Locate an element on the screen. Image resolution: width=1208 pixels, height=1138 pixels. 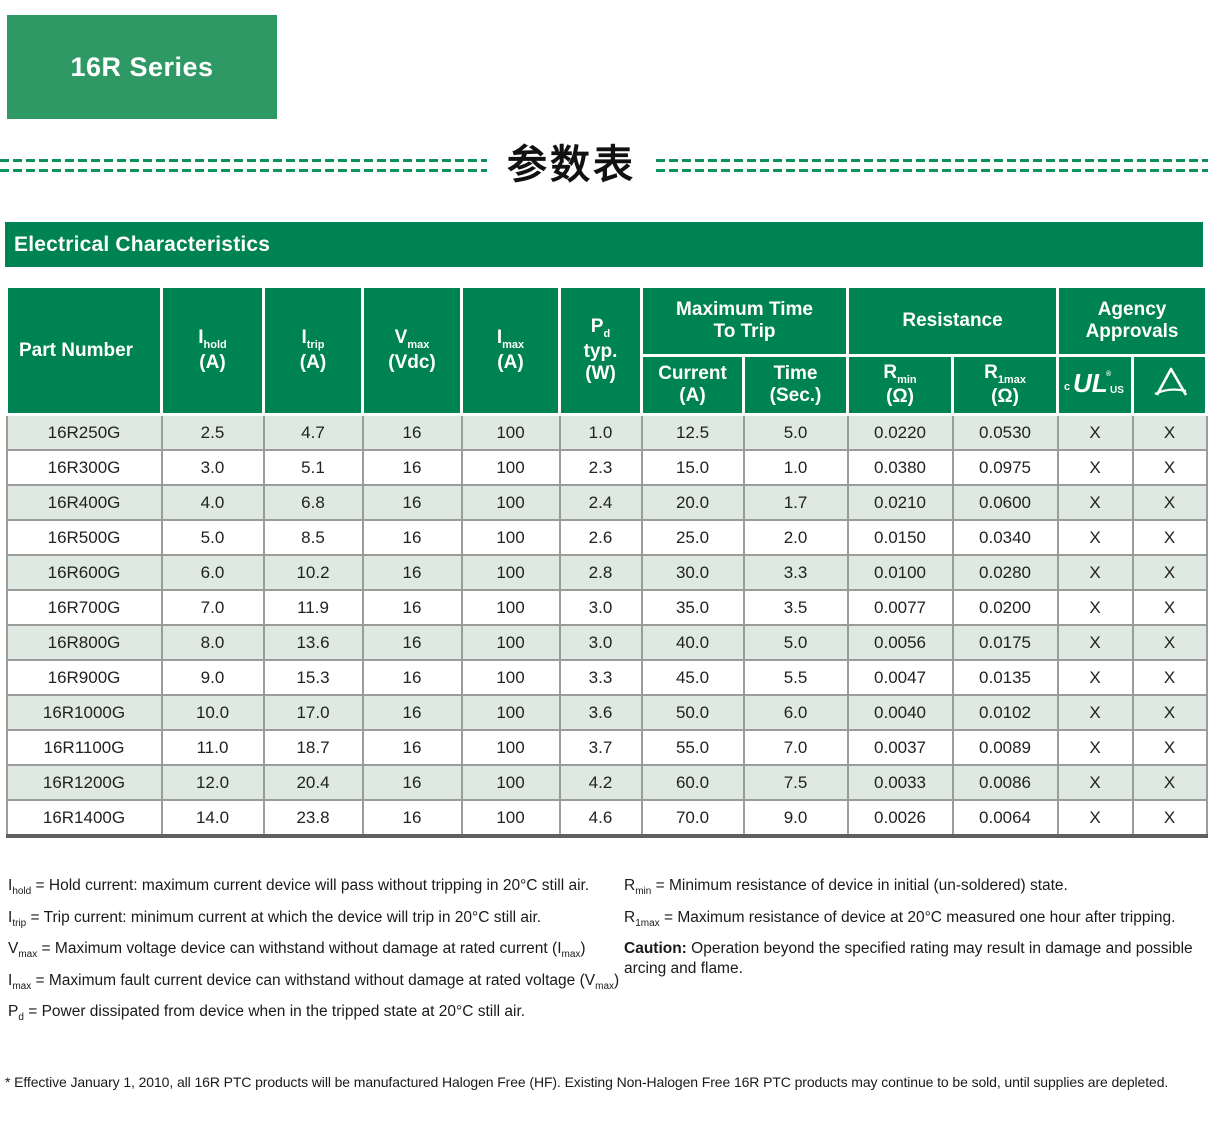
part-number-cell: 16R500G is located at coordinates (84, 537).